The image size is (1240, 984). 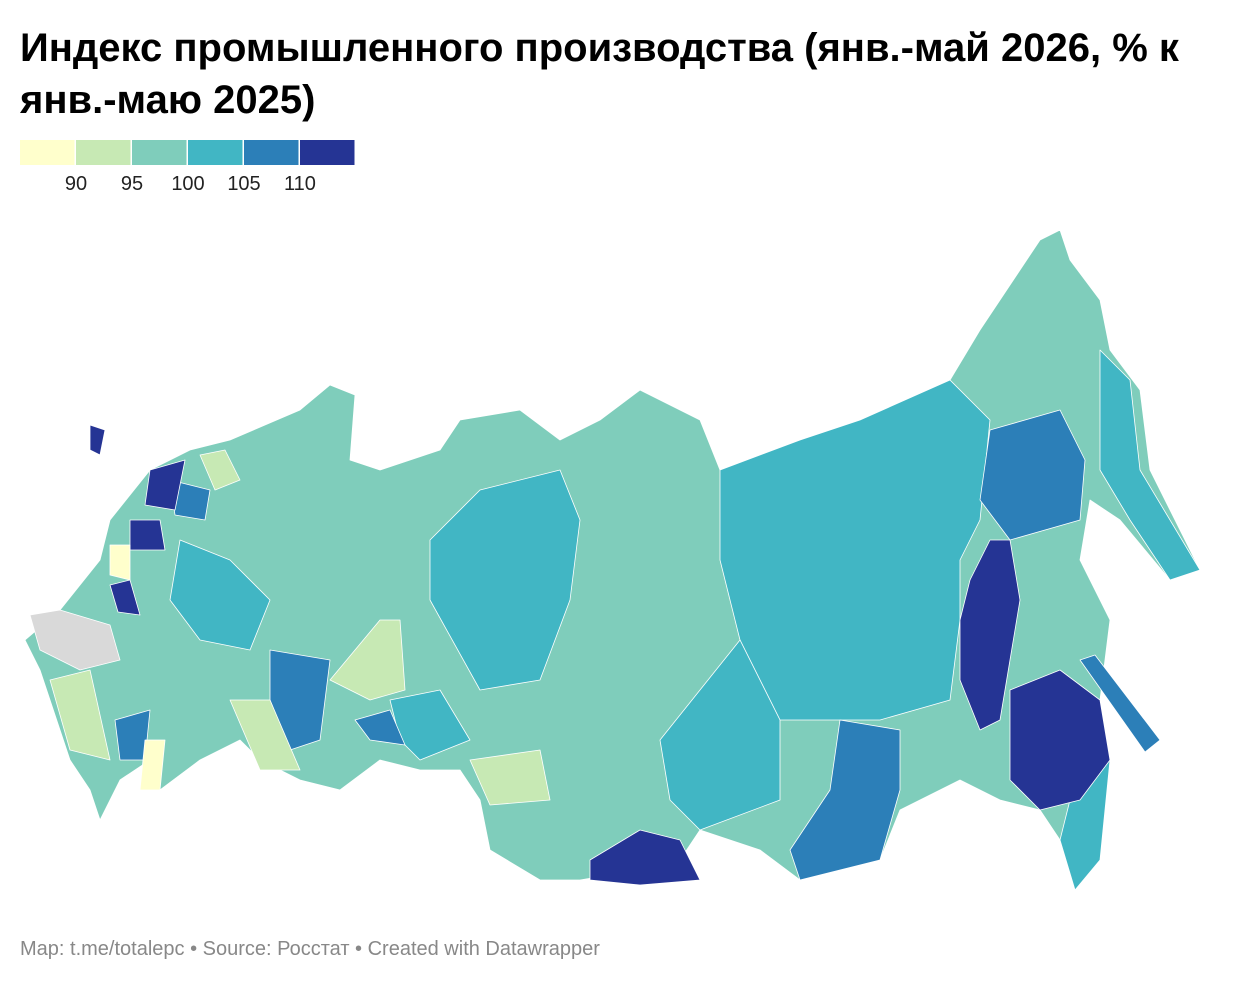 What do you see at coordinates (187, 167) in the screenshot?
I see `legend: 90 95 100 105 110` at bounding box center [187, 167].